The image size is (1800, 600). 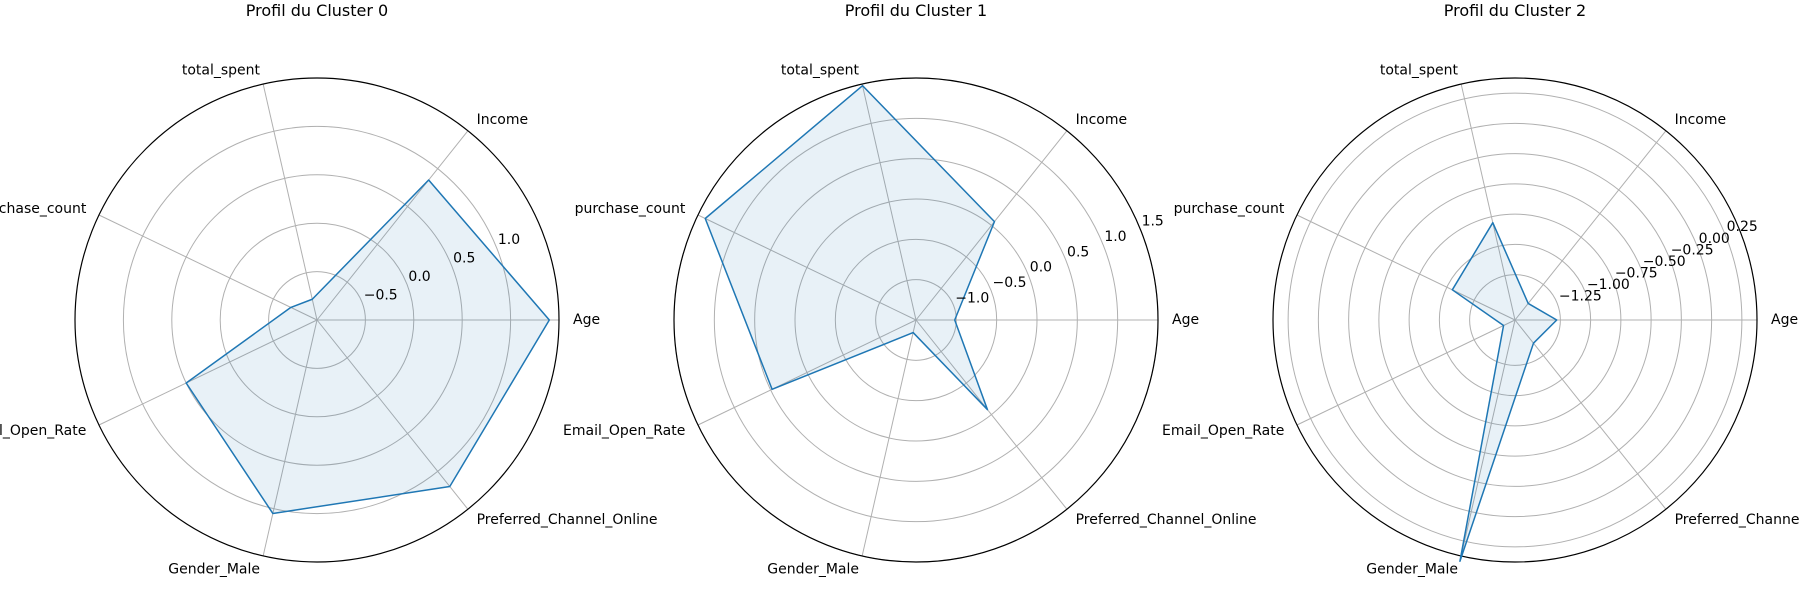 I want to click on radial-tick-label: −0.75, so click(x=1636, y=273).